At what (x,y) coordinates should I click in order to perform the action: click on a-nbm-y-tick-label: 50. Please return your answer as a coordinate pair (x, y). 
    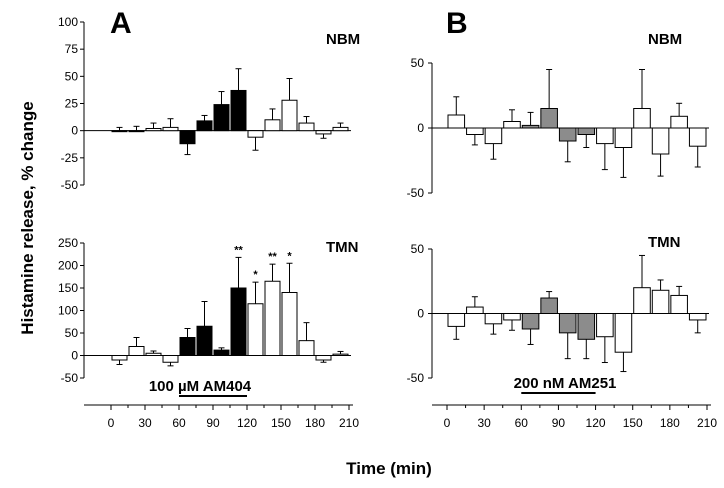
    Looking at the image, I should click on (72, 76).